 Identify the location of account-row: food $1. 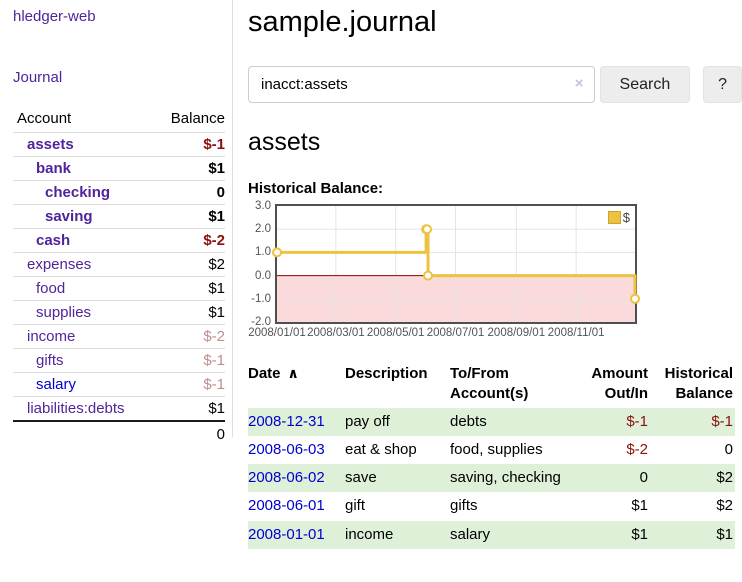
(119, 288).